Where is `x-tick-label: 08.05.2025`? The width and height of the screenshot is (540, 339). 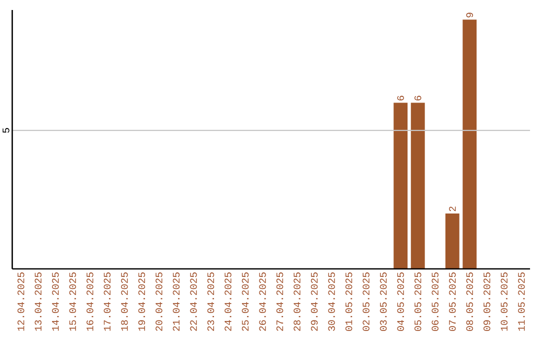
x-tick-label: 08.05.2025 is located at coordinates (470, 302).